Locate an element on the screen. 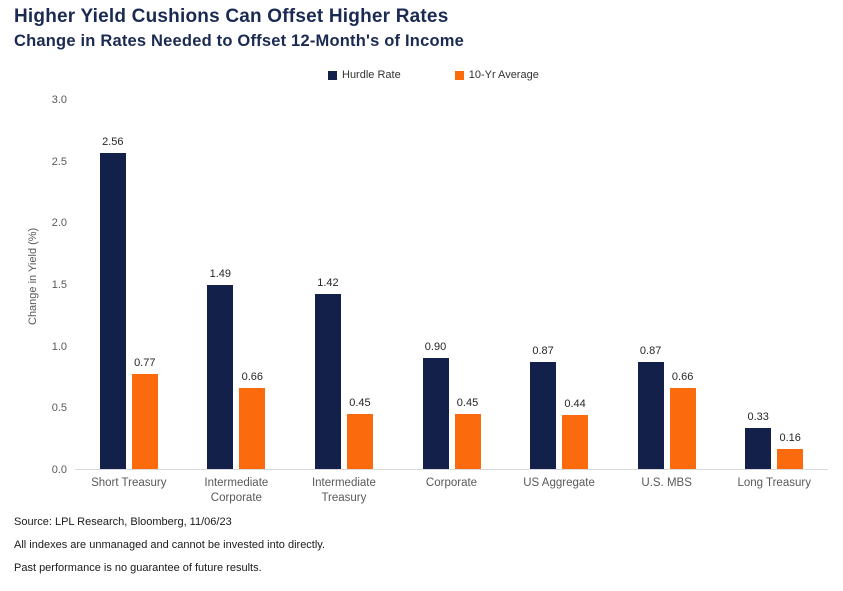 This screenshot has width=843, height=591. category-label: Short Treasury is located at coordinates (129, 483).